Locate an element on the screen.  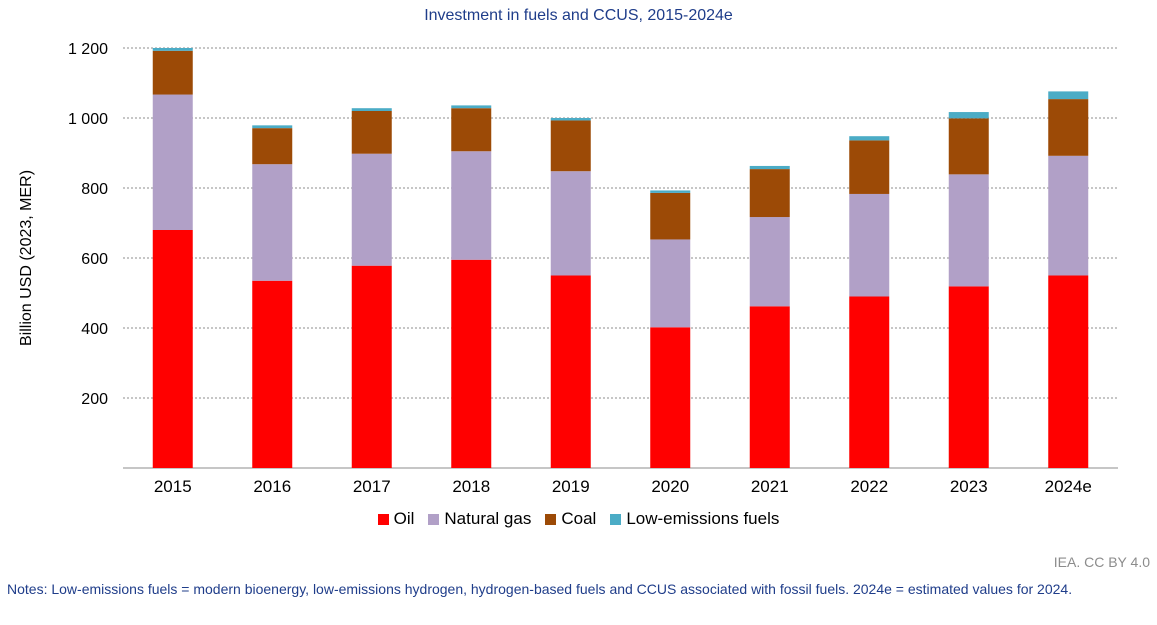
x-tick-label: 2015 is located at coordinates (173, 486).